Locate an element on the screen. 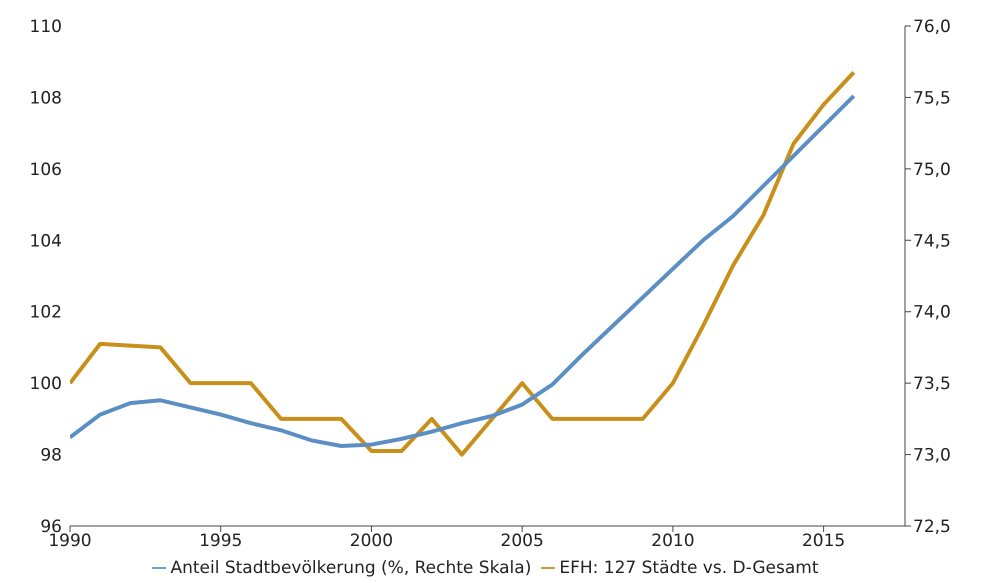  y2-tick-label: 75,5 is located at coordinates (932, 98).